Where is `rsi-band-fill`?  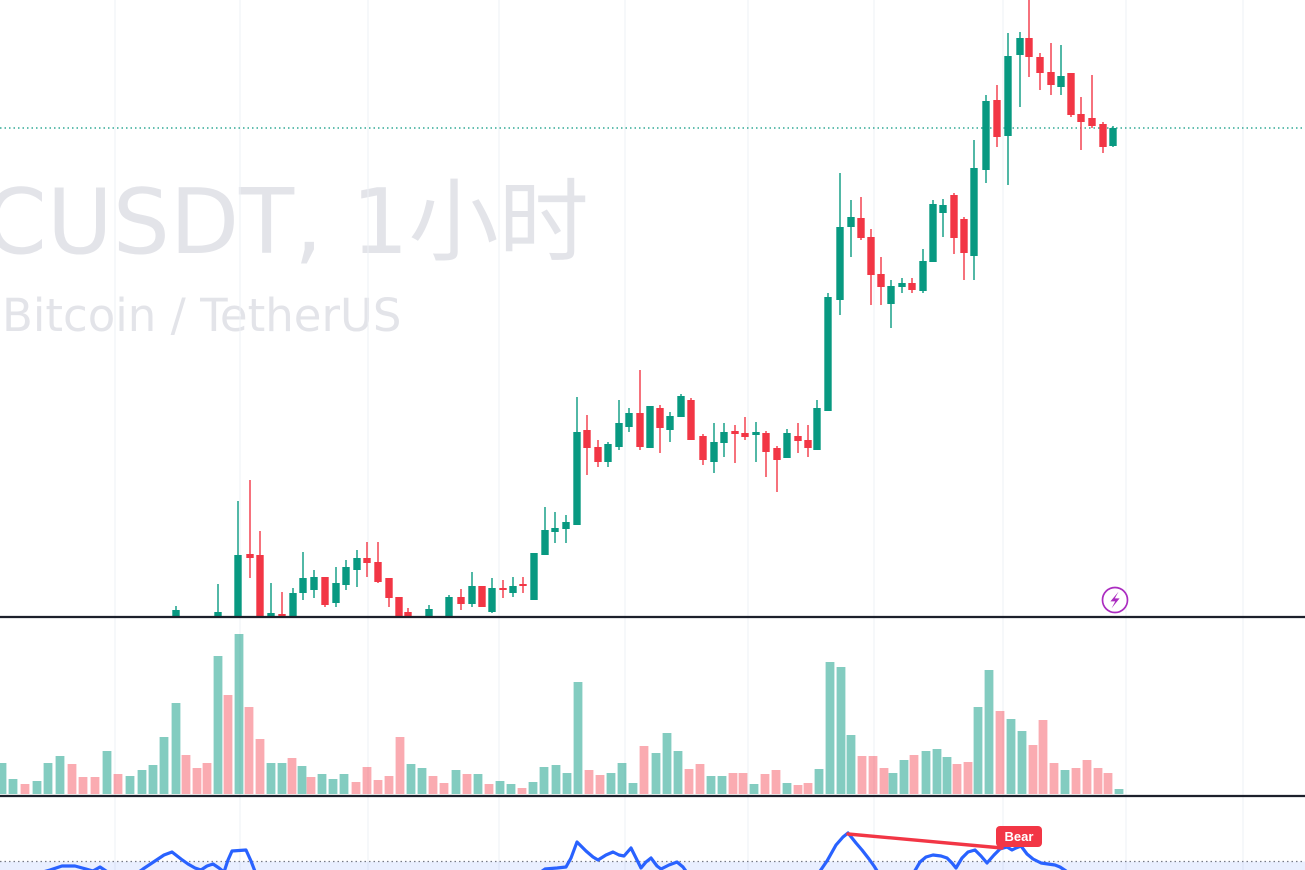 rsi-band-fill is located at coordinates (652, 865).